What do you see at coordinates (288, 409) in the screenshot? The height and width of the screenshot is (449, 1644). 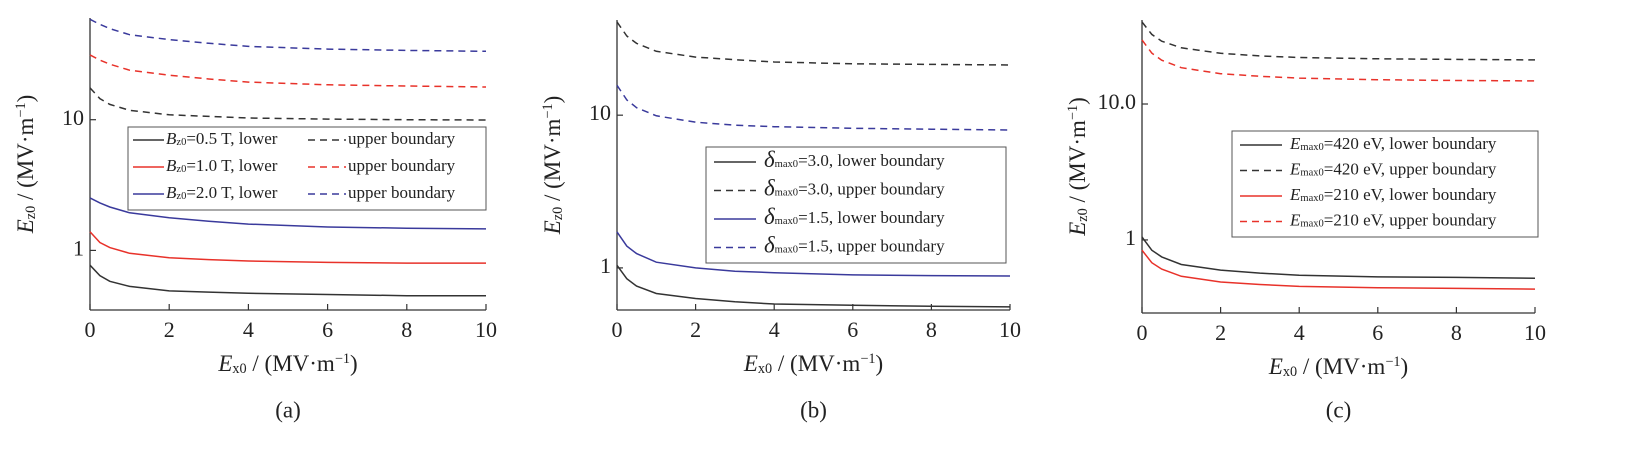 I see `caption: (a)` at bounding box center [288, 409].